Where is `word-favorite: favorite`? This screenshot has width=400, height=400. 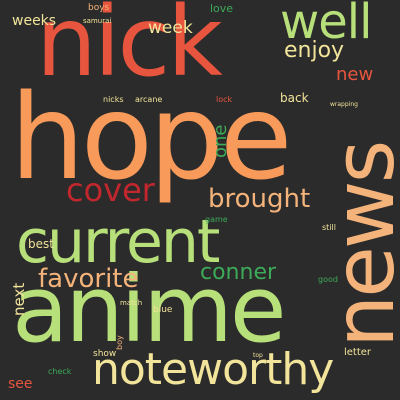
word-favorite: favorite is located at coordinates (88, 279).